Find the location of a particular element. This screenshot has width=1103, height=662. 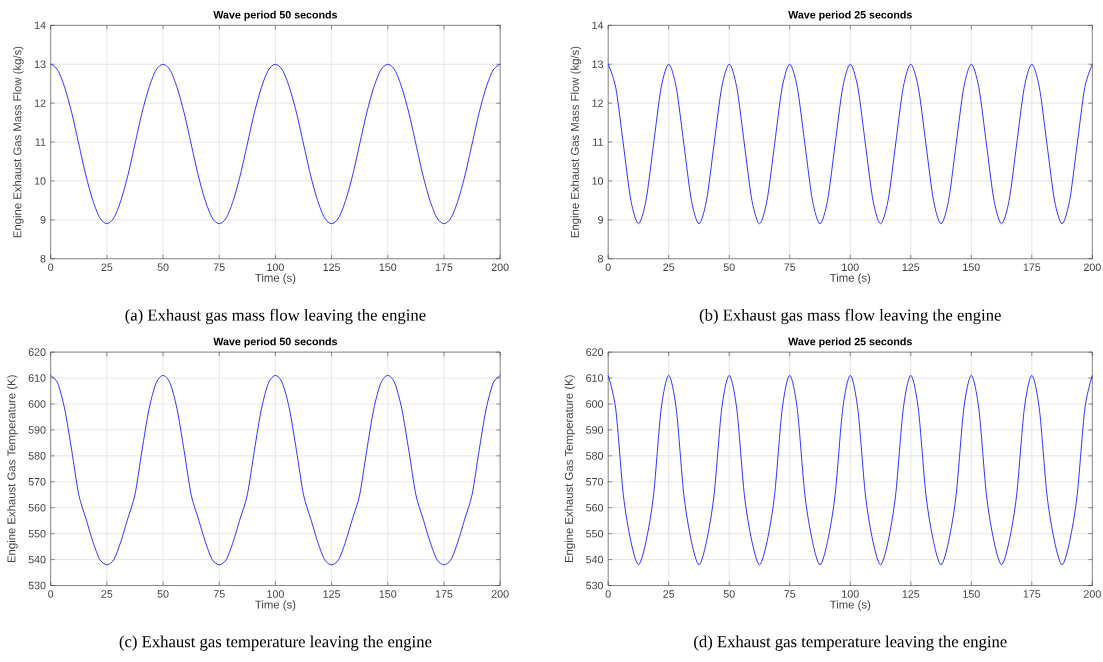

text: (c) Exhaust gas temperature leaving the engine is located at coordinates (275, 643).